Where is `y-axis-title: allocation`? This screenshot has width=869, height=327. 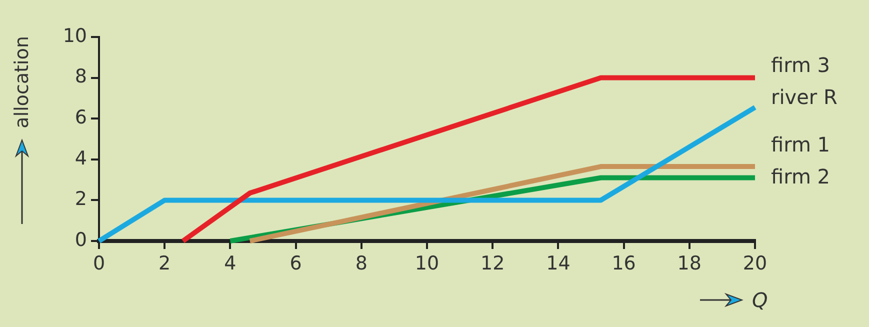
y-axis-title: allocation is located at coordinates (22, 82).